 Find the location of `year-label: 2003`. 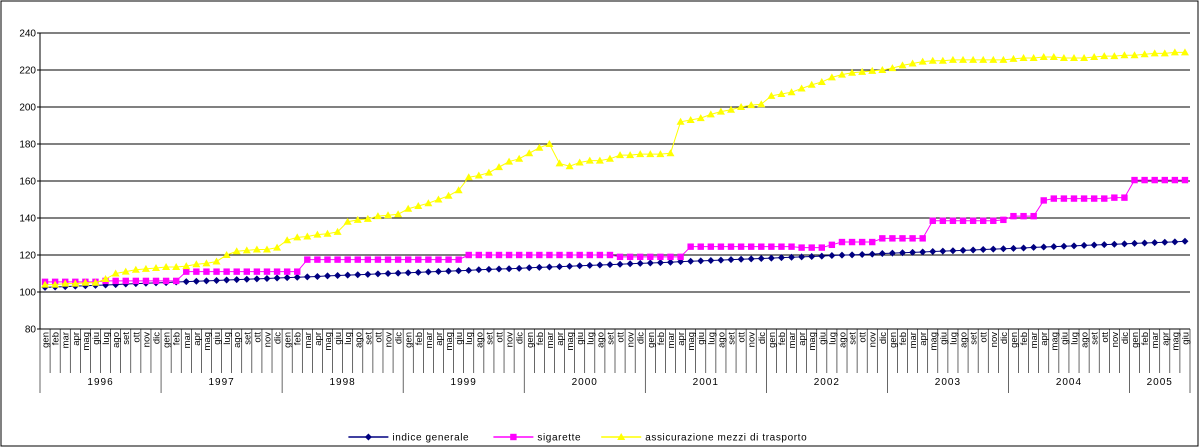

year-label: 2003 is located at coordinates (948, 382).